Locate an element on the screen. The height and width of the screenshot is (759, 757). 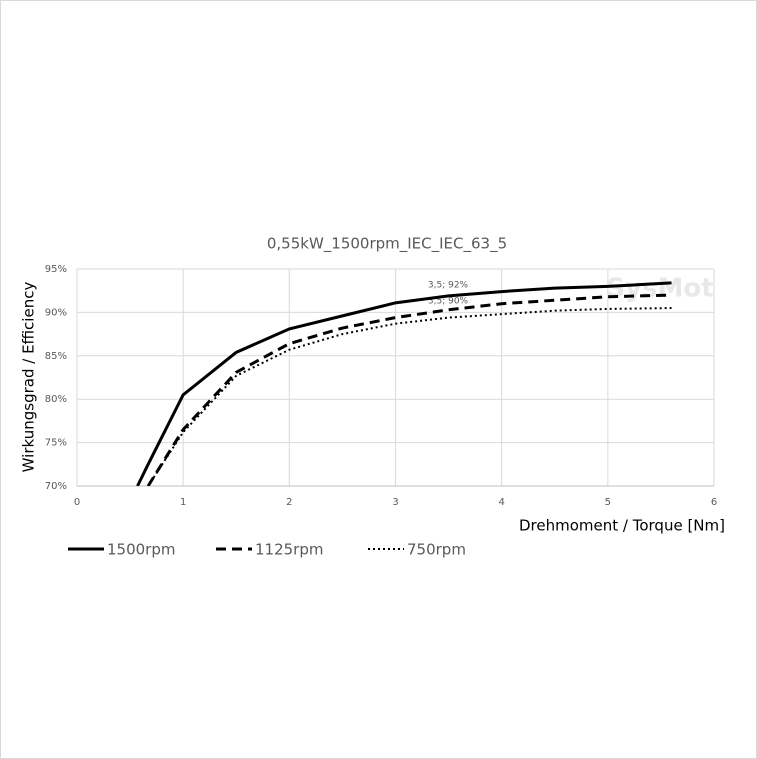
annotation: 3,5; 92% is located at coordinates (448, 286).